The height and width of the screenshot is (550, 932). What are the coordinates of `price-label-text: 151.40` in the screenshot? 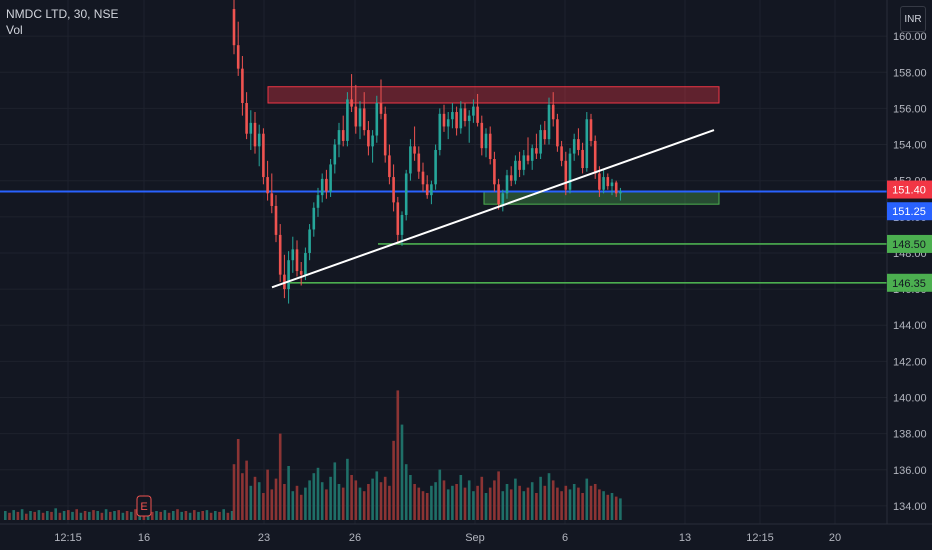 It's located at (909, 191).